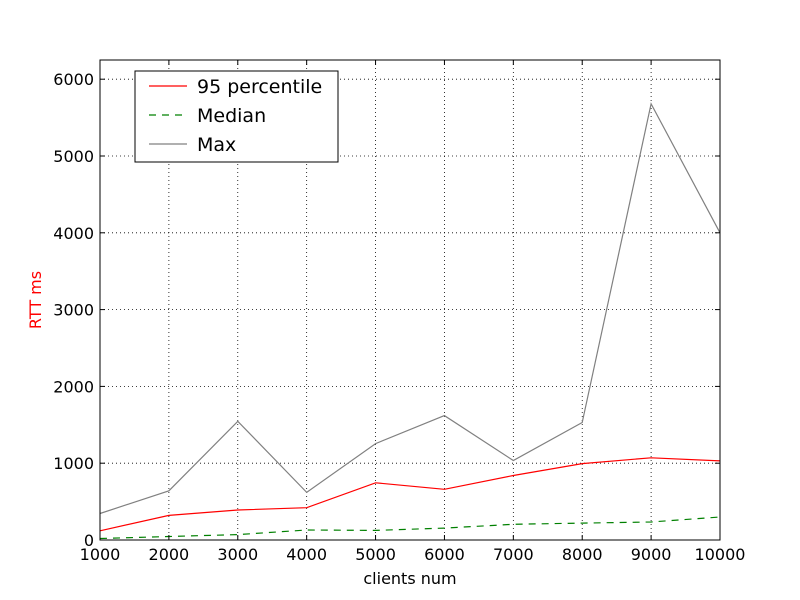  Describe the element at coordinates (375, 554) in the screenshot. I see `x-tick-label: 5000` at that location.